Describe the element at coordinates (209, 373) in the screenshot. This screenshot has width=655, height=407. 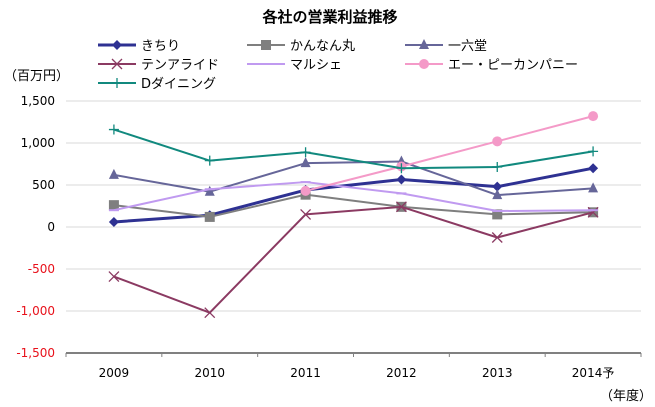
I see `x-tick-label: 2010` at that location.